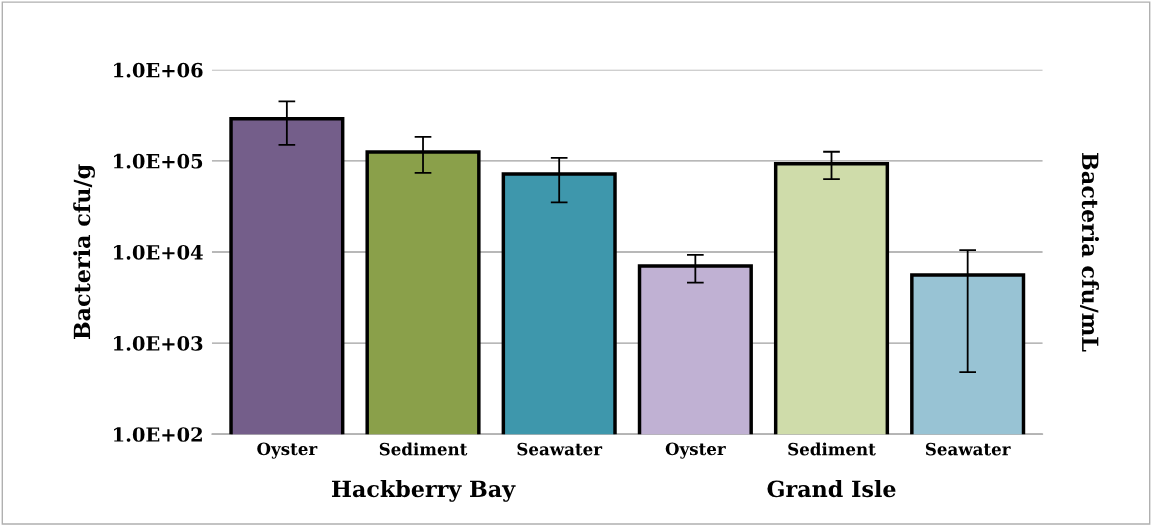  What do you see at coordinates (158, 434) in the screenshot?
I see `y-tick-label: 1.0E+02` at bounding box center [158, 434].